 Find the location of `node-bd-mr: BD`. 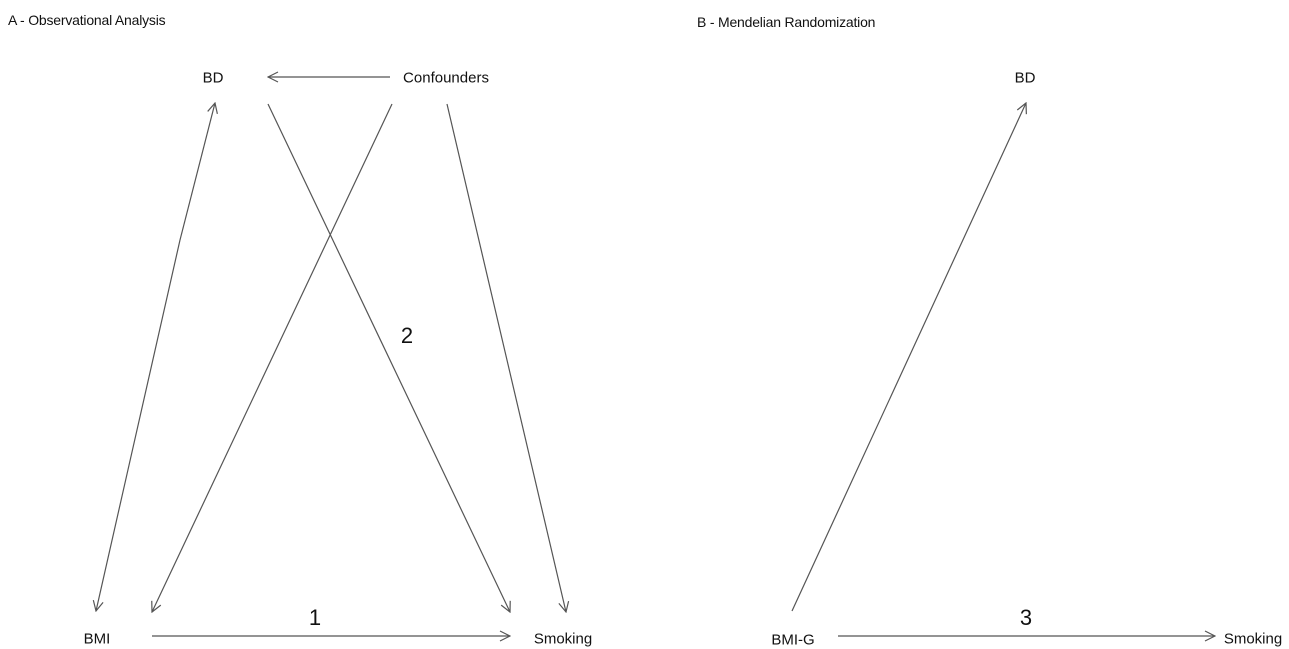

node-bd-mr: BD is located at coordinates (1025, 78).